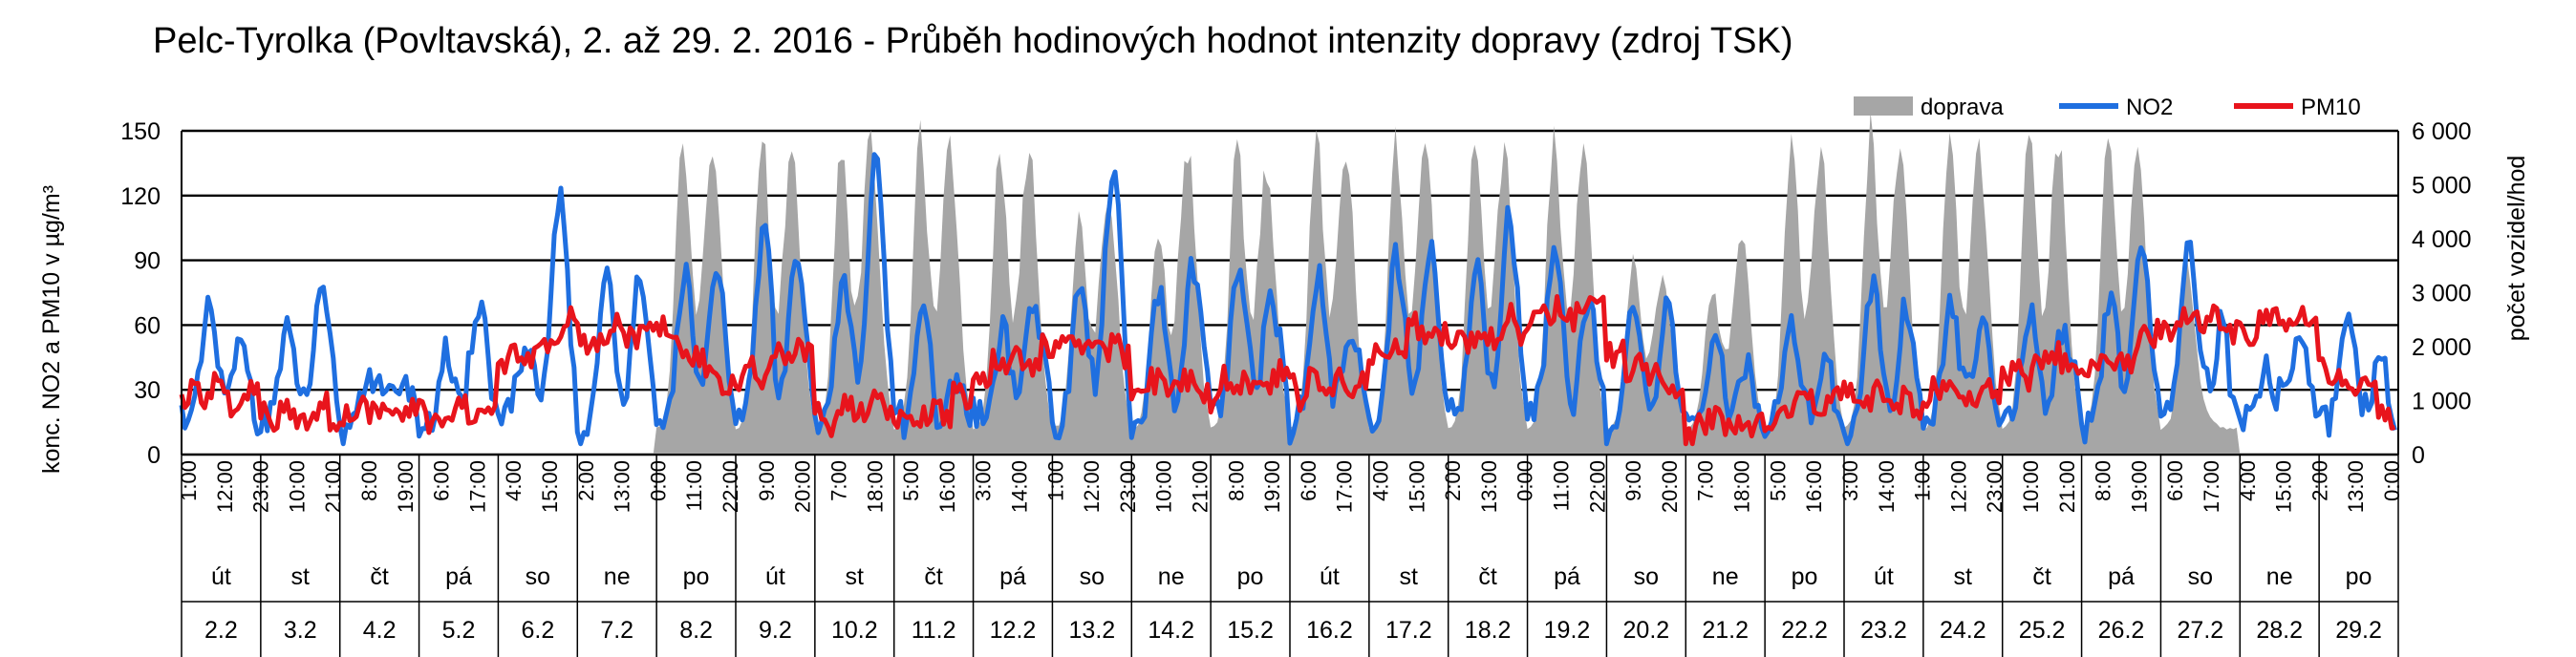  Describe the element at coordinates (51, 329) in the screenshot. I see `y-axis-label-left: konc. NO2 a PM10 v µg/m³` at that location.